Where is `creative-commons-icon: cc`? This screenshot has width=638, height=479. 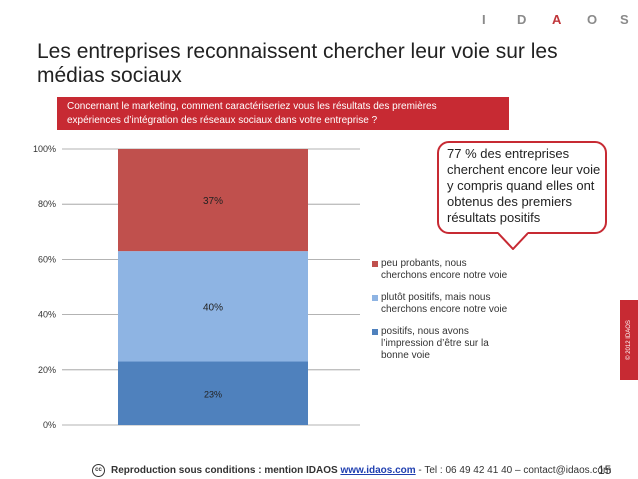 creative-commons-icon: cc is located at coordinates (98, 470).